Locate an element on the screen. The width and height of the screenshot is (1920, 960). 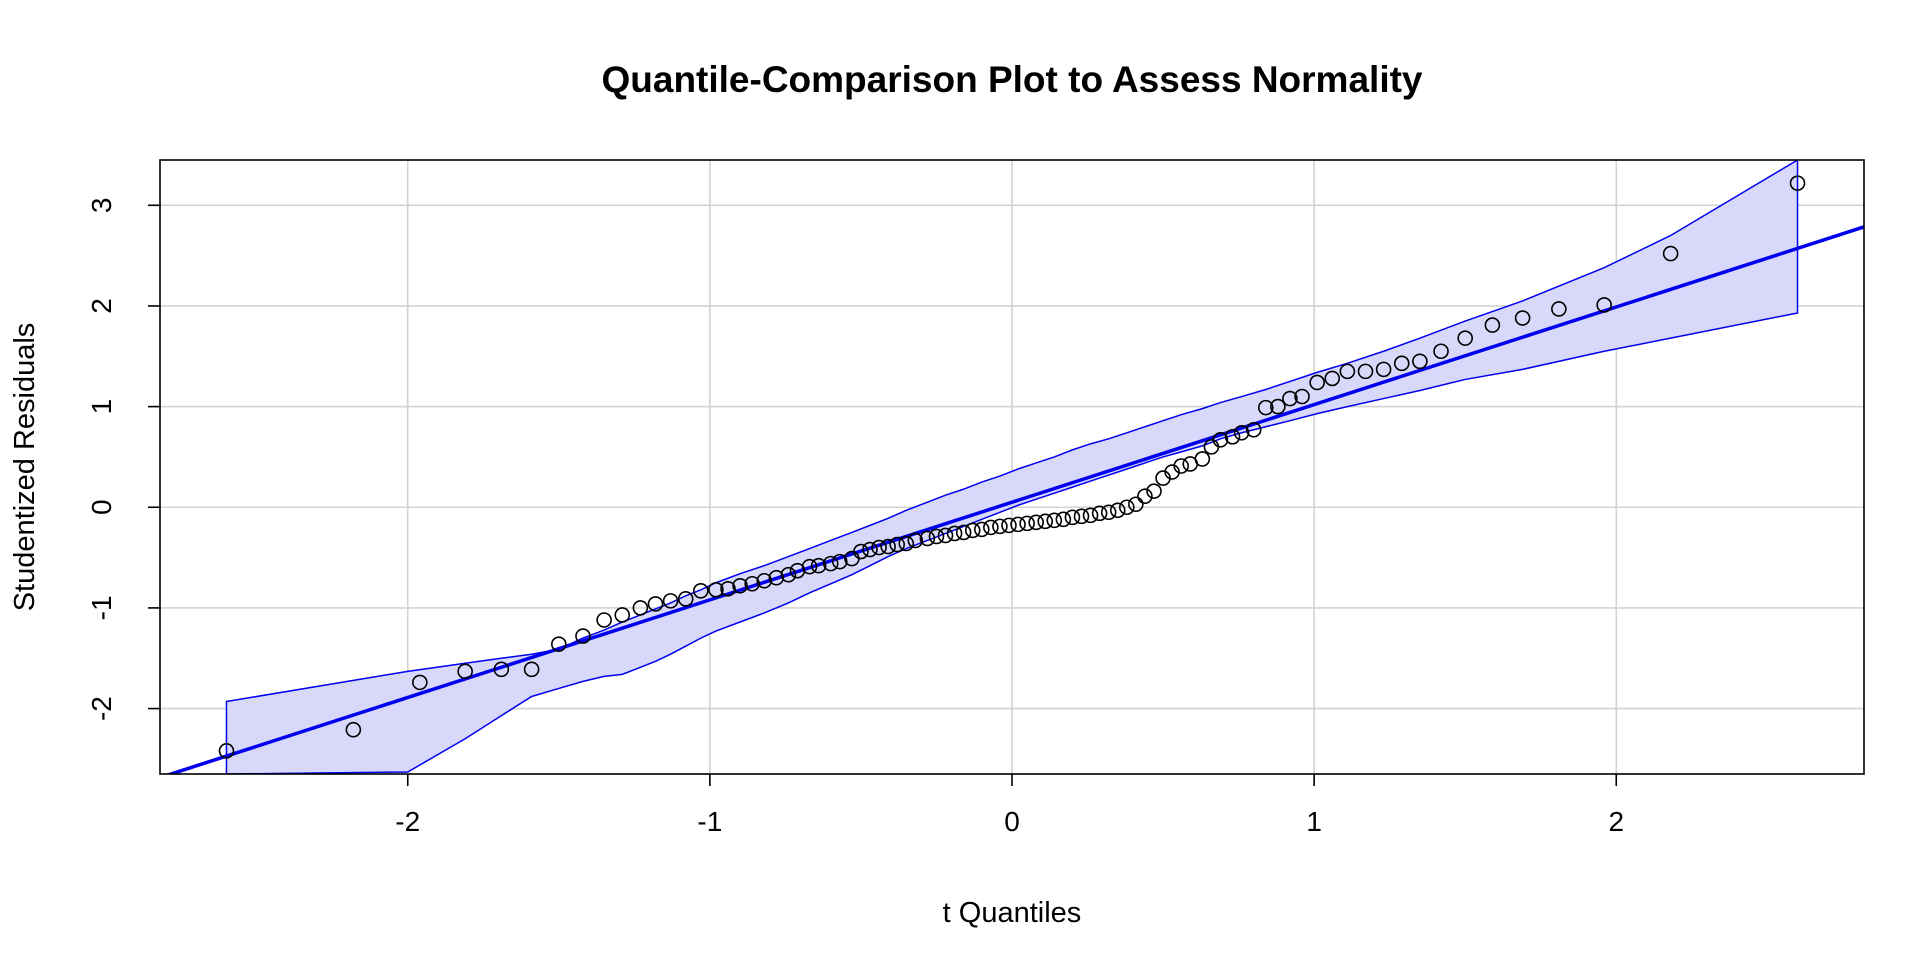
x-tick-label: -1 is located at coordinates (709, 821).